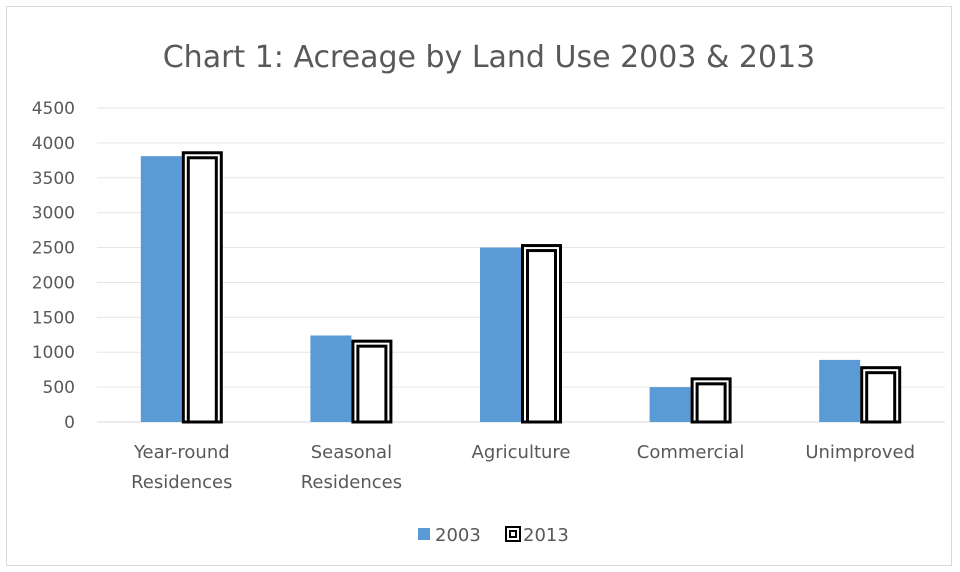  Describe the element at coordinates (458, 535) in the screenshot. I see `legend-label-2003: 2003` at that location.